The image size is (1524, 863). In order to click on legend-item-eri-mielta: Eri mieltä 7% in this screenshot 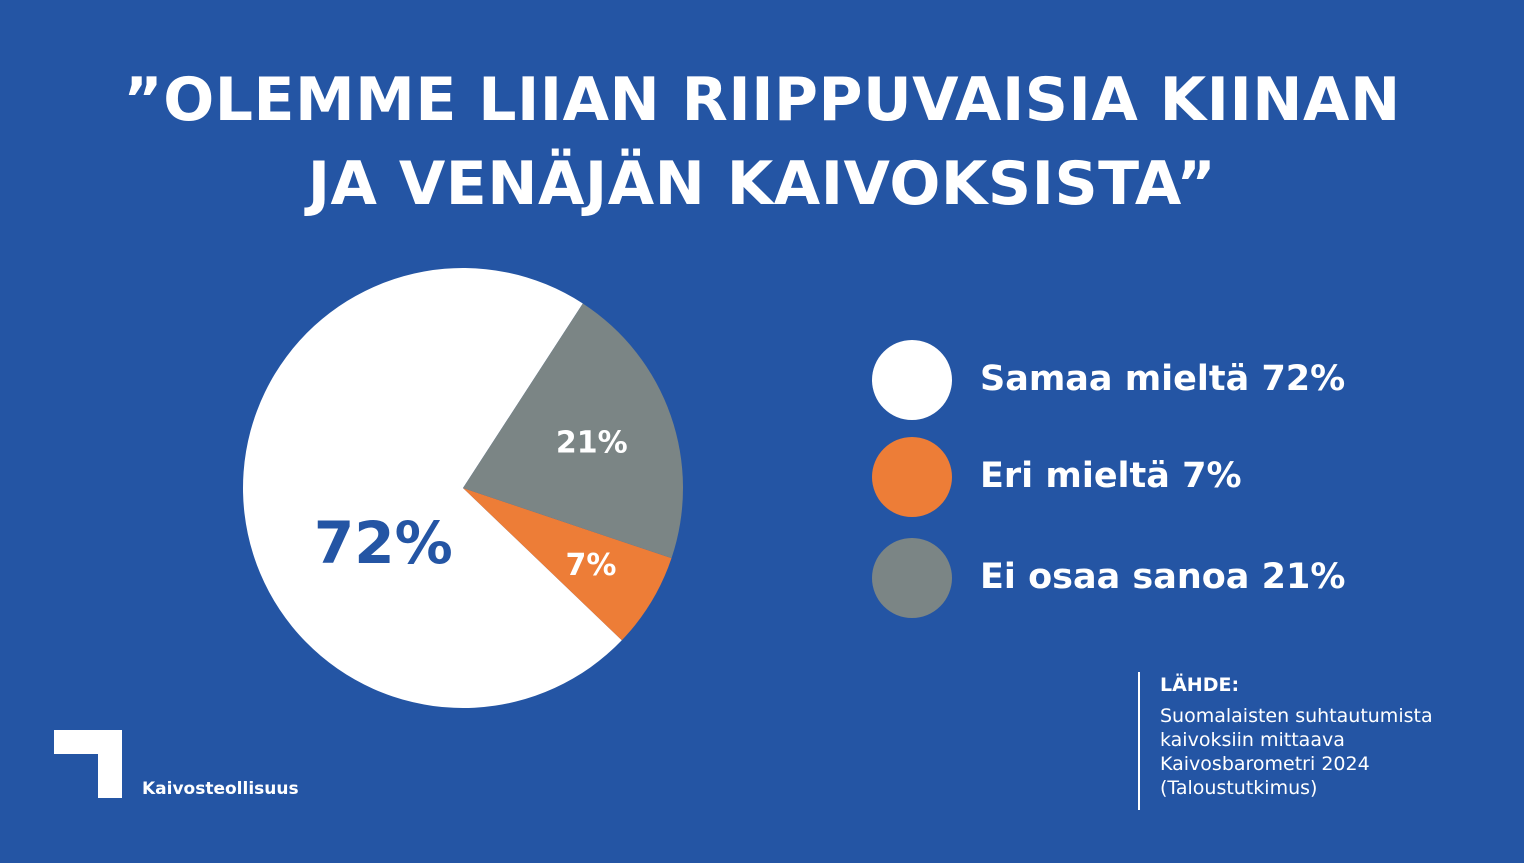, I will do `click(1152, 477)`.